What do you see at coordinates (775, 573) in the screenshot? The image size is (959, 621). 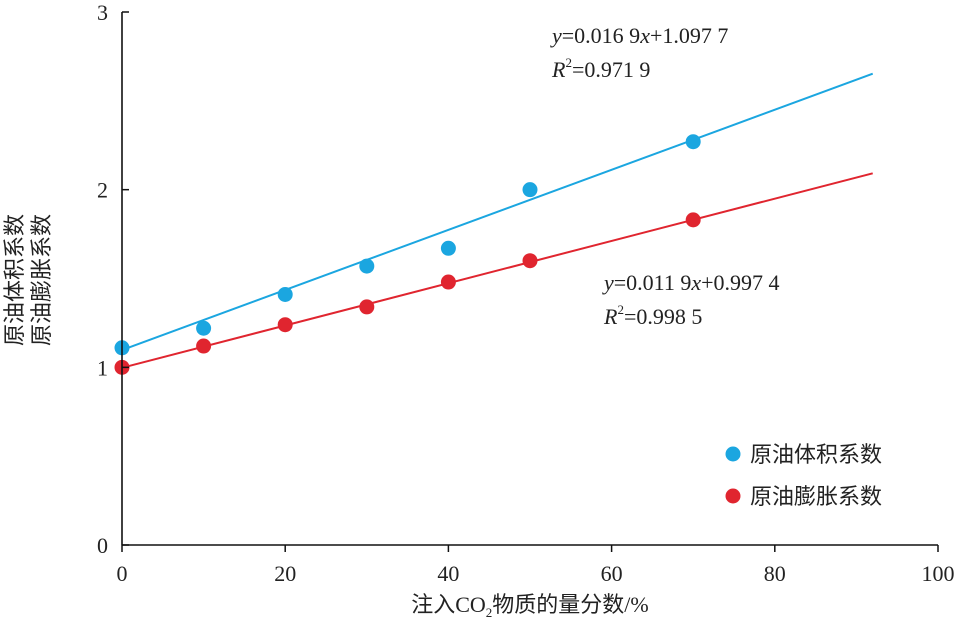 I see `x-tick-label: 80` at bounding box center [775, 573].